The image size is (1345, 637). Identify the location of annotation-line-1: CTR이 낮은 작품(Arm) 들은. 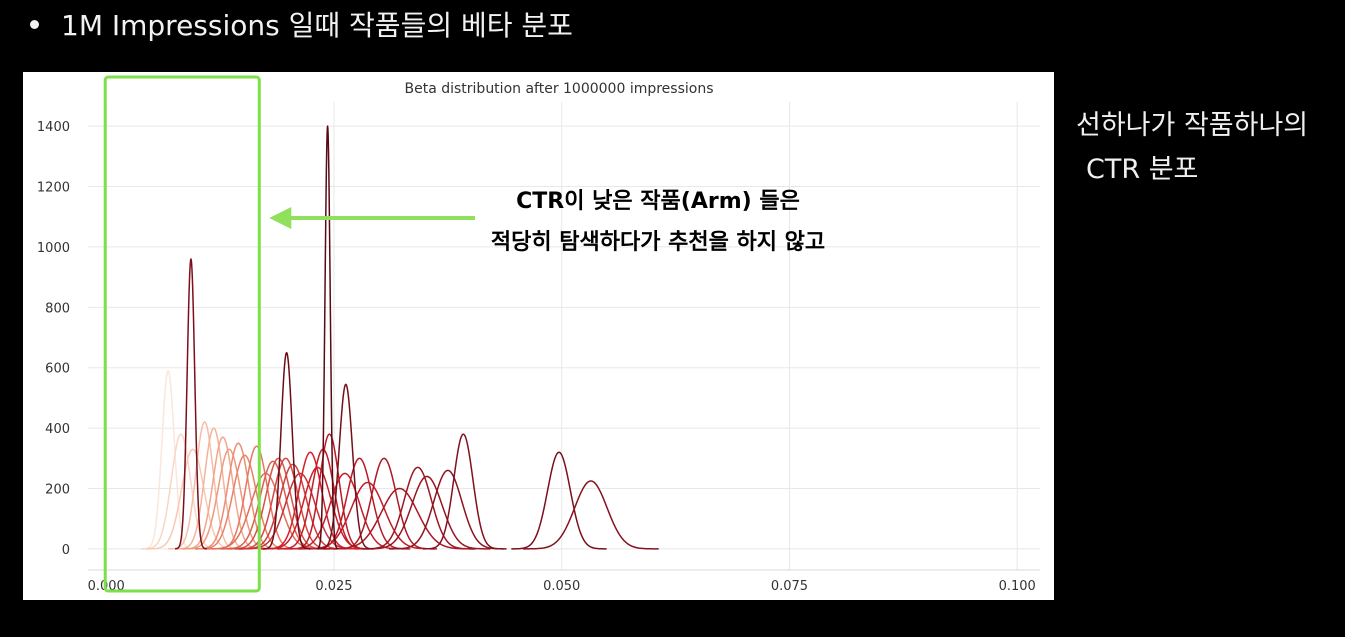
(658, 201).